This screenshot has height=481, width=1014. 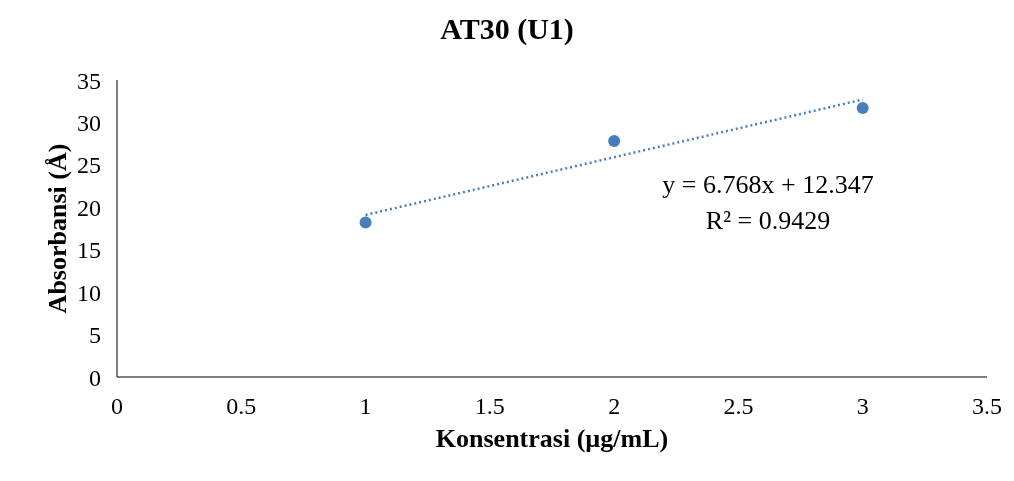 I want to click on chart-title: AT30 (U1), so click(x=507, y=29).